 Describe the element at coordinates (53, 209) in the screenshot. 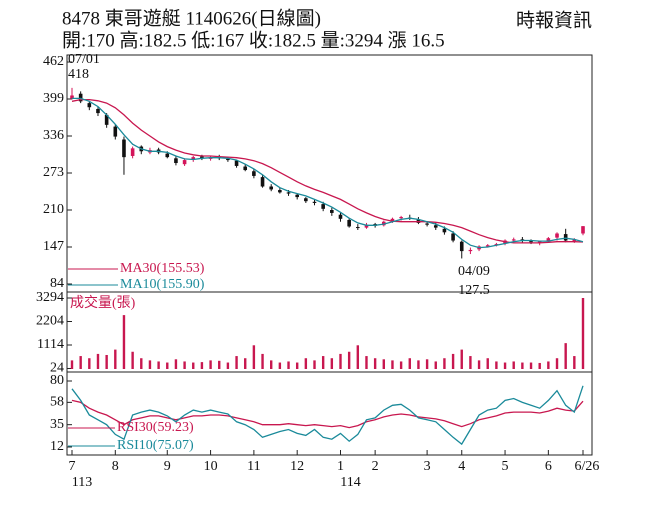

I see `y-tick-label: 210` at that location.